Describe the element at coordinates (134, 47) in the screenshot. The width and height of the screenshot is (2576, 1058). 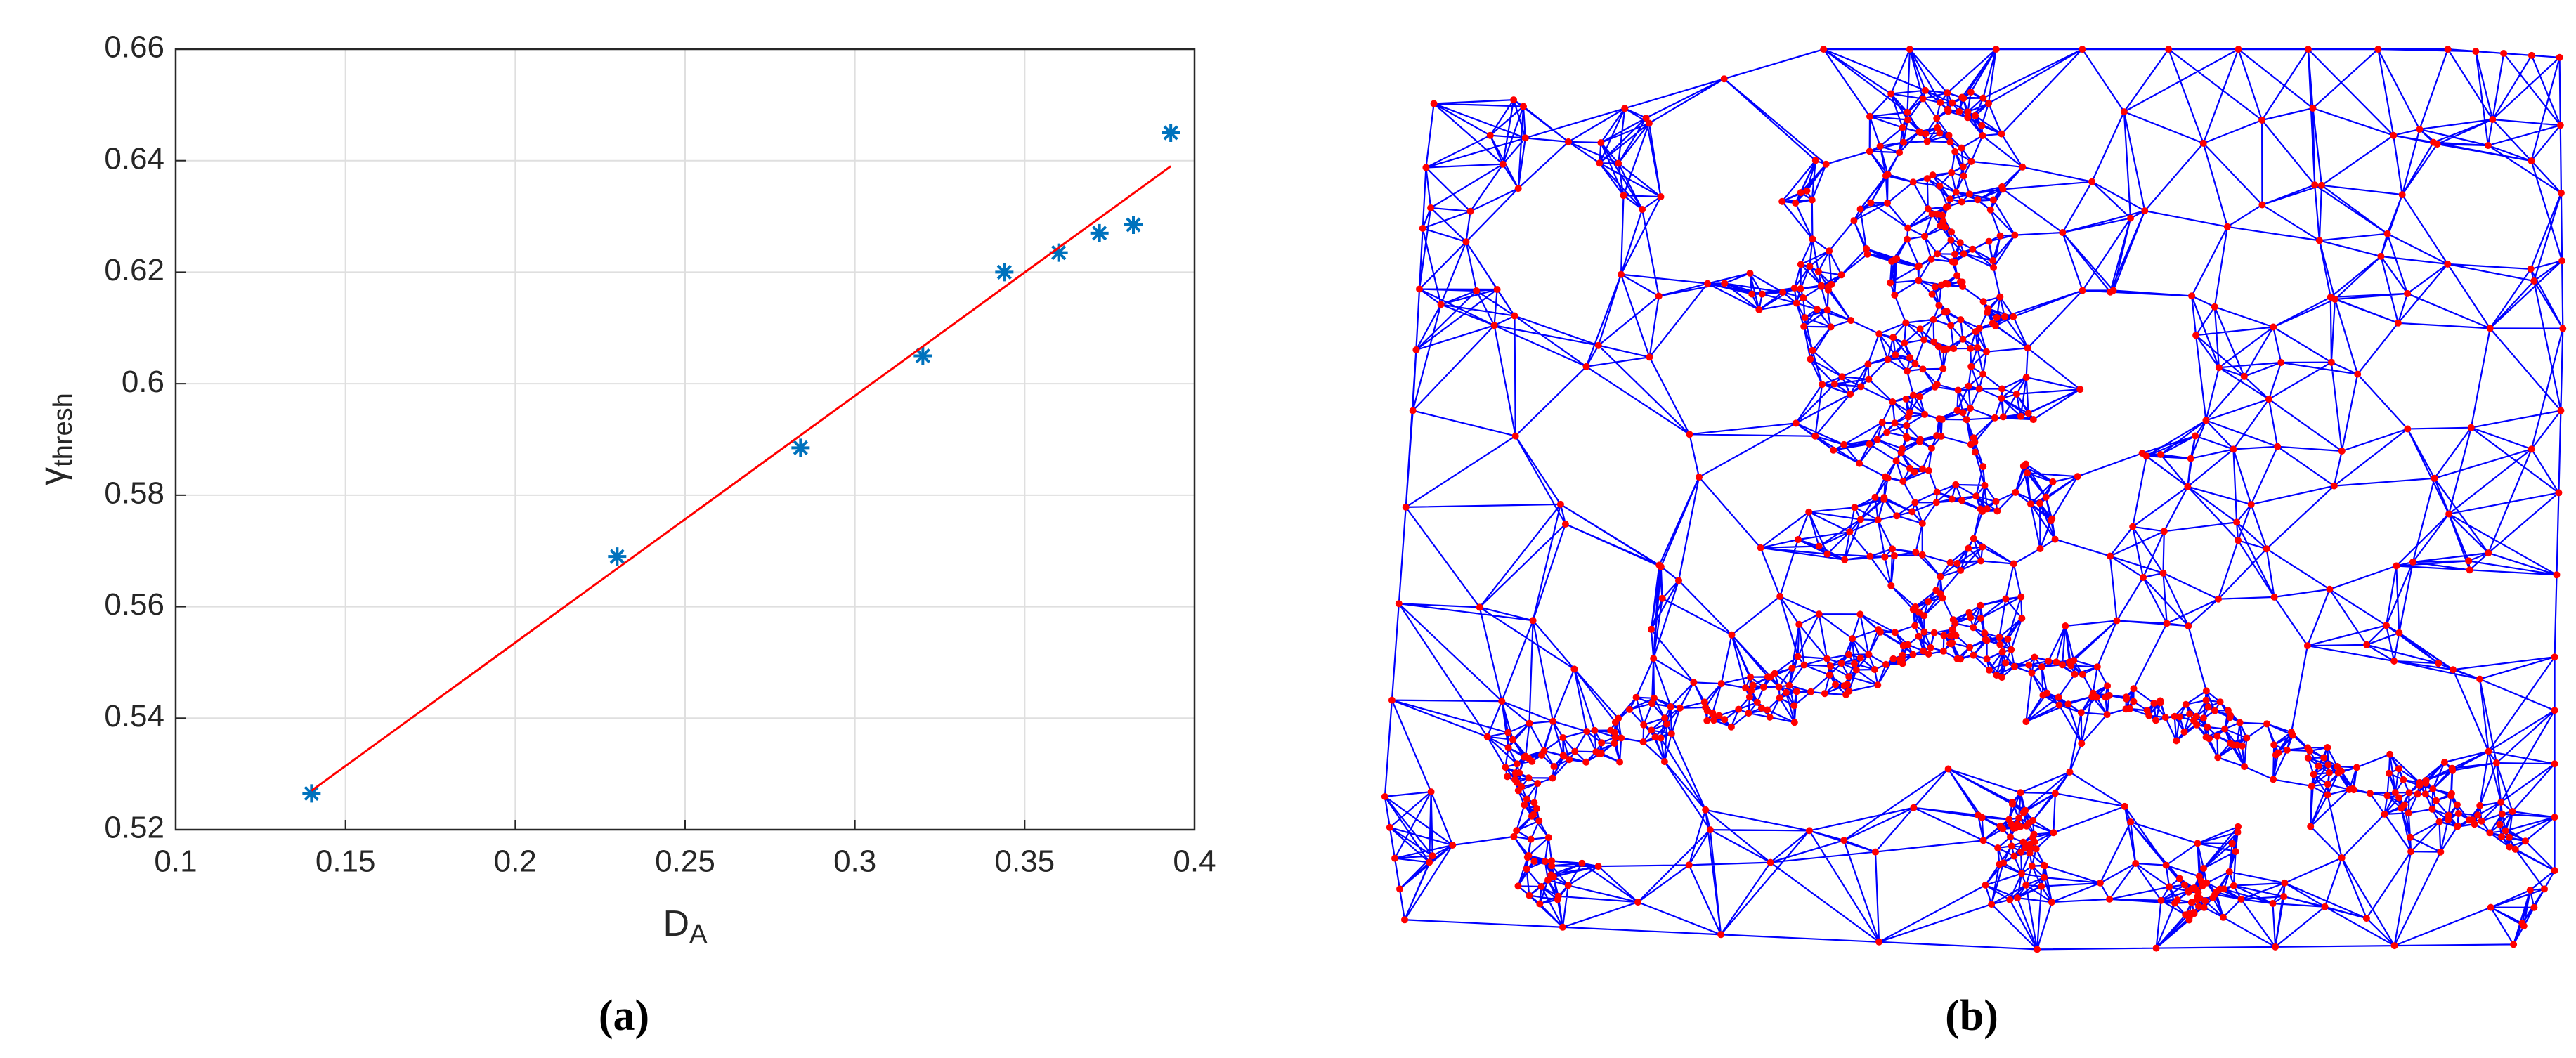
I see `y-tick-label: 0.66` at that location.